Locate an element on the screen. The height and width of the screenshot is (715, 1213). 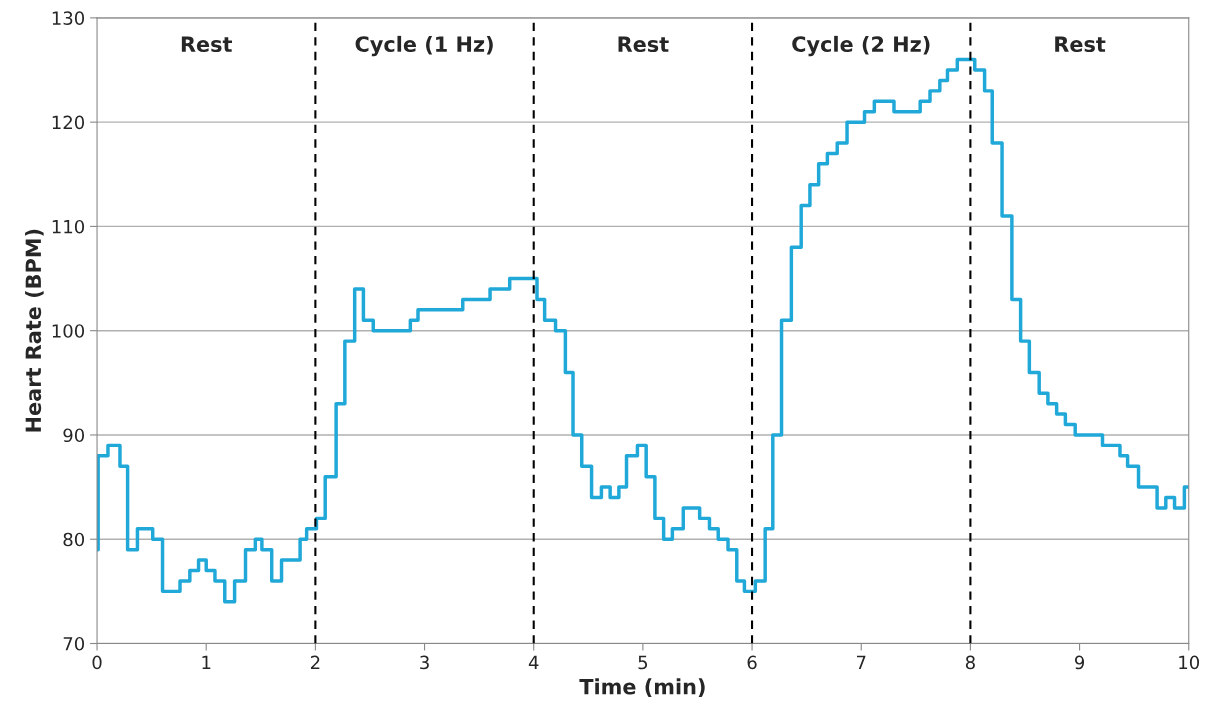
y-tick-label: 90 is located at coordinates (74, 435).